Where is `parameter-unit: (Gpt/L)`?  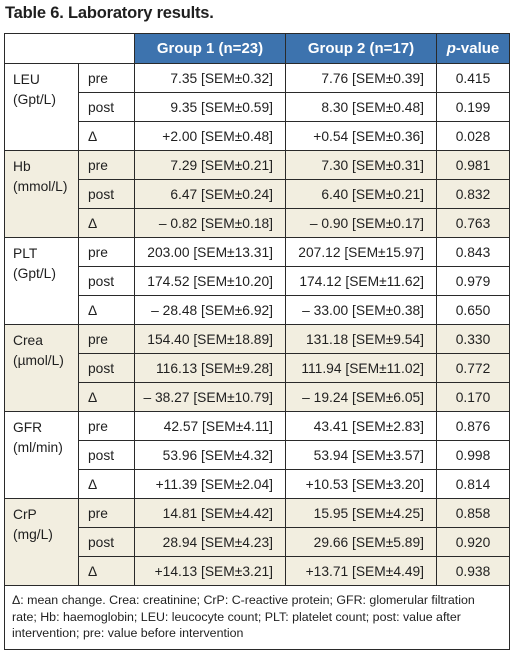 parameter-unit: (Gpt/L) is located at coordinates (34, 273).